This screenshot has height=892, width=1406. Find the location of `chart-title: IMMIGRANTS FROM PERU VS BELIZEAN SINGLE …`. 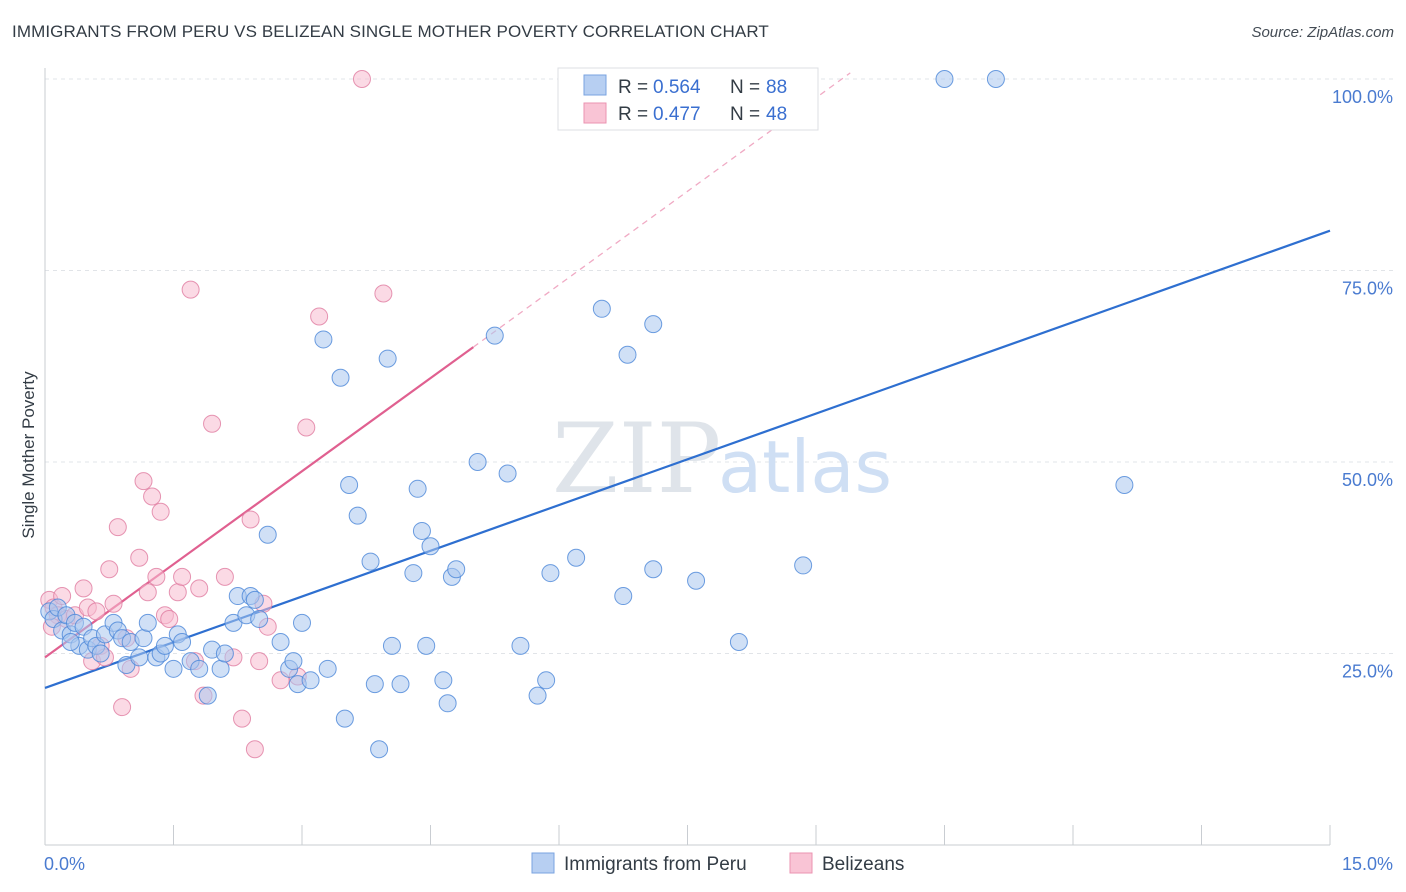

chart-title: IMMIGRANTS FROM PERU VS BELIZEAN SINGLE … is located at coordinates (390, 31).